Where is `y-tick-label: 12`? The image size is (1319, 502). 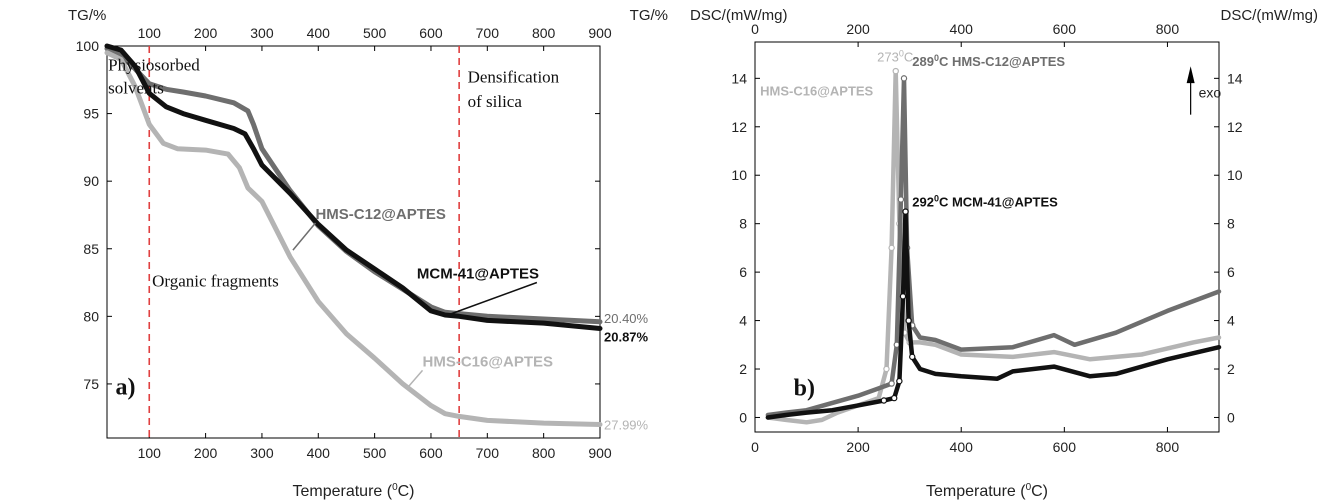 y-tick-label: 12 is located at coordinates (739, 127).